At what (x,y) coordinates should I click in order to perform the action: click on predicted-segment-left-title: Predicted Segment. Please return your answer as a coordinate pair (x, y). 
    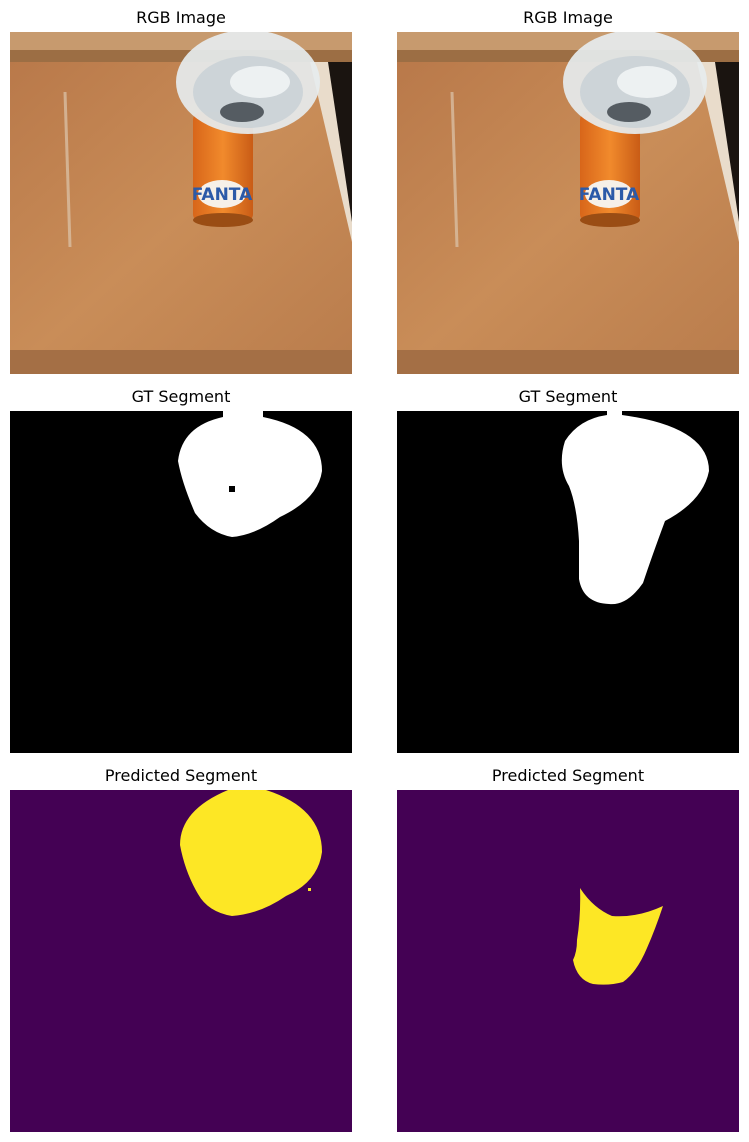
    Looking at the image, I should click on (181, 775).